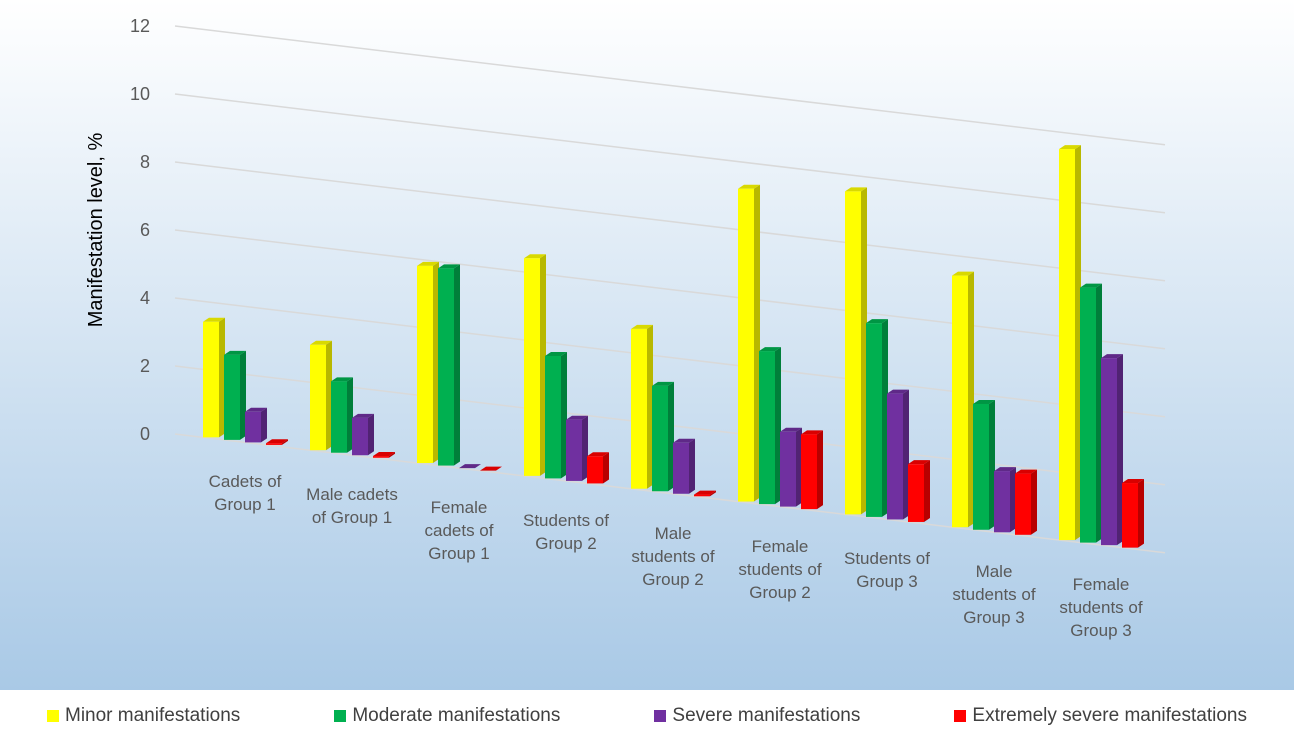 The width and height of the screenshot is (1294, 753). I want to click on x-tick-label: Female students of Group 3, so click(1101, 608).